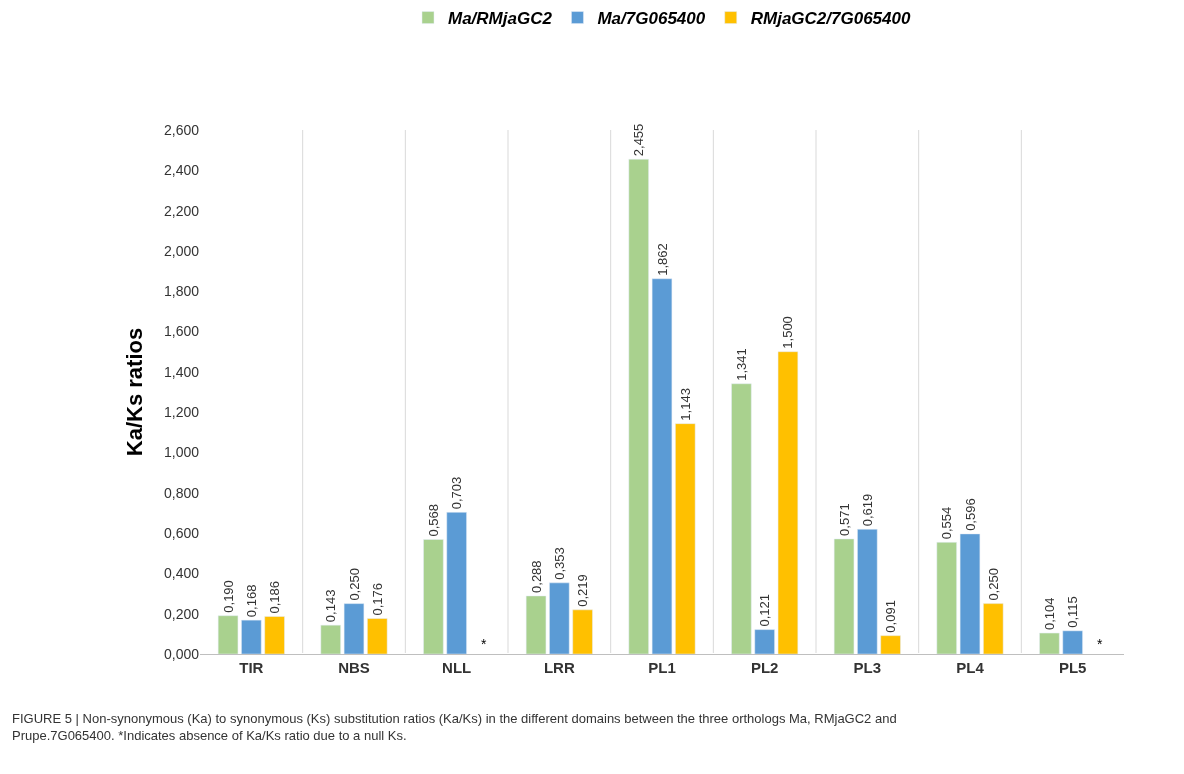 This screenshot has height=774, width=1184. What do you see at coordinates (275, 597) in the screenshot?
I see `data-label: 0,186` at bounding box center [275, 597].